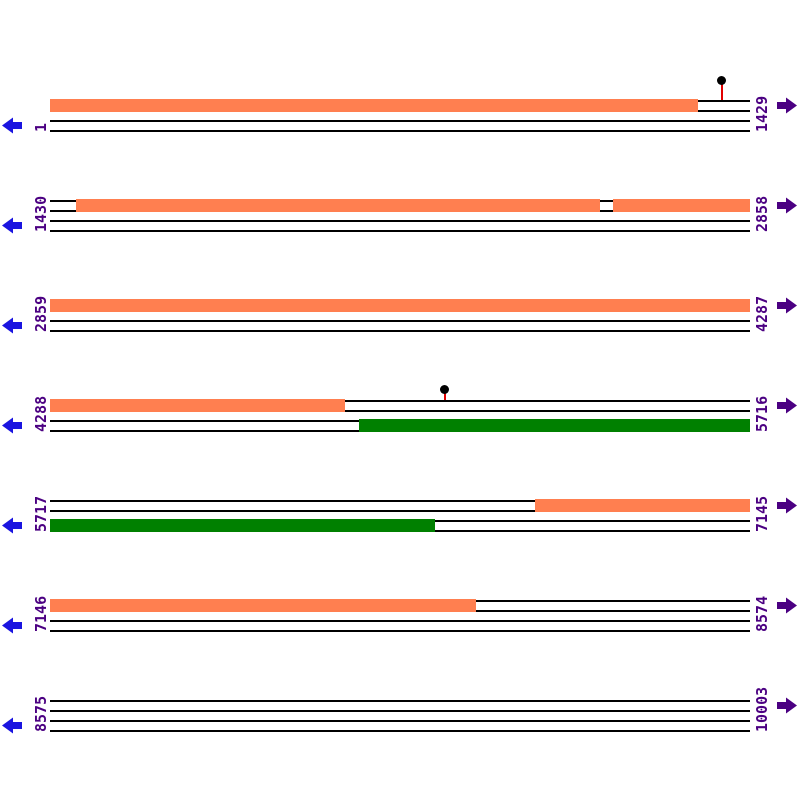 The height and width of the screenshot is (800, 800). I want to click on row-start-position-label: 4288, so click(41, 413).